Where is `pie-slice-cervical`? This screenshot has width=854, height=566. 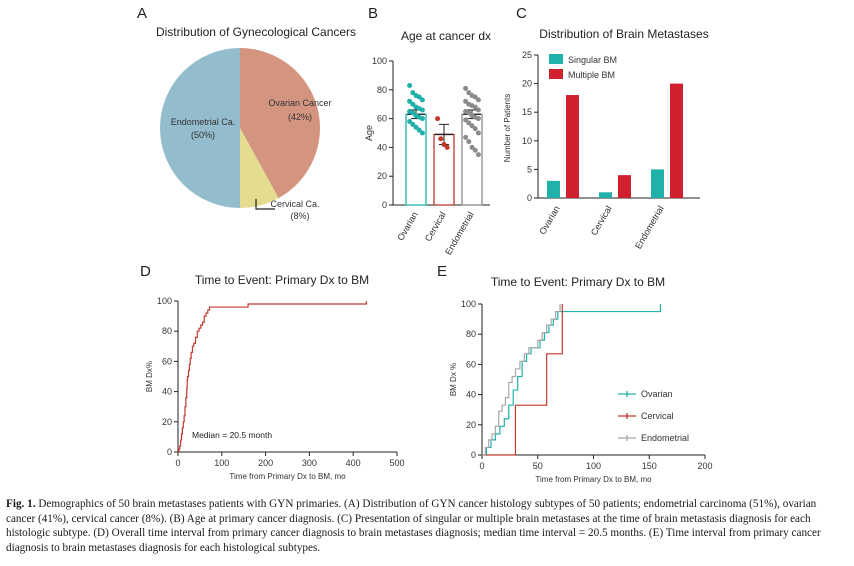 pie-slice-cervical is located at coordinates (259, 168).